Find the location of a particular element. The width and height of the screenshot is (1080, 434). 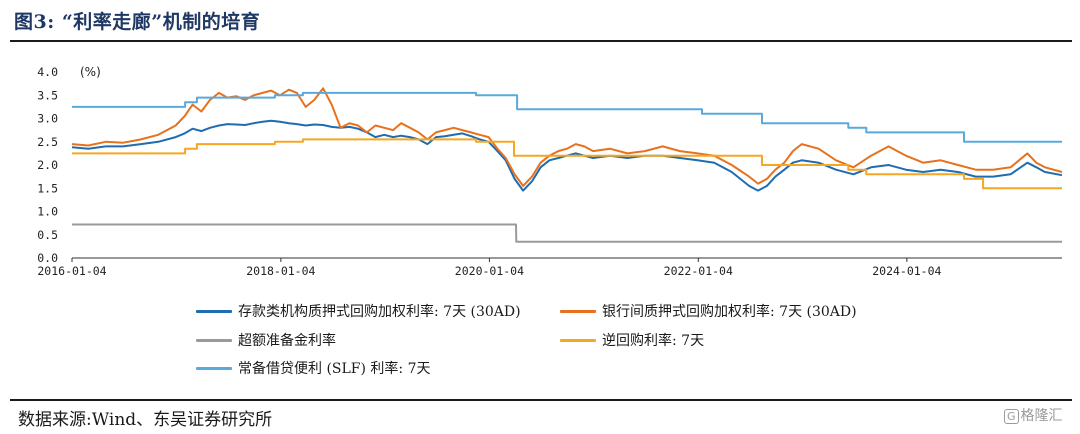

legend-item: 存款类机构质押式回购加权利率: 7天 (30AD) is located at coordinates (358, 311).